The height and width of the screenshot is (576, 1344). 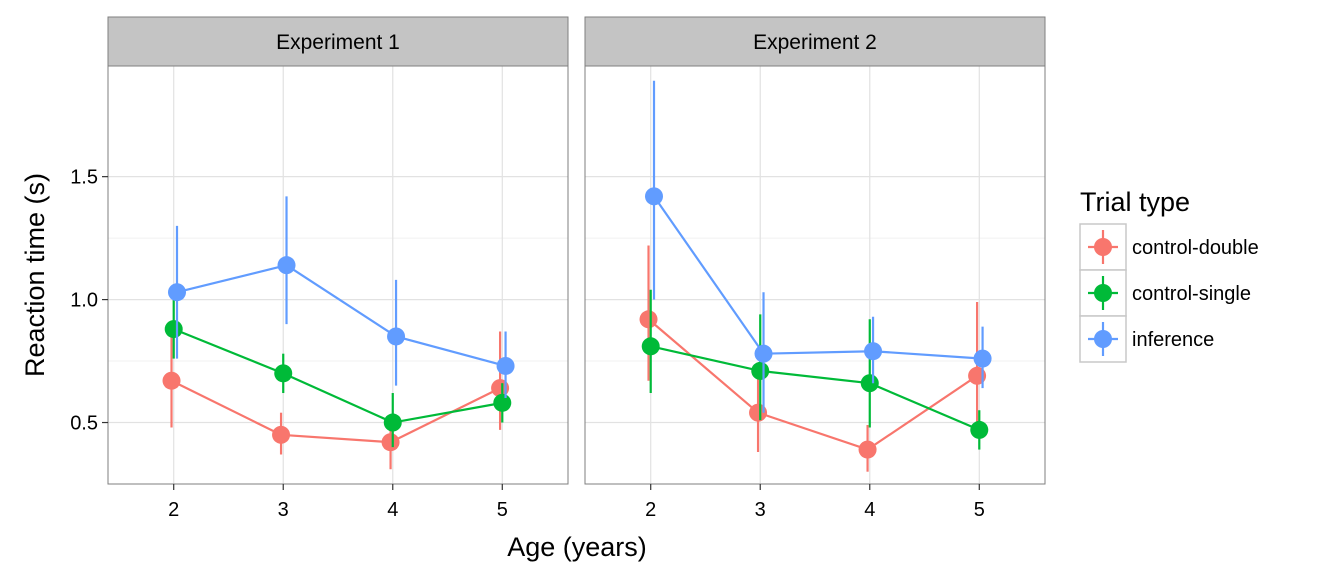 What do you see at coordinates (1191, 294) in the screenshot?
I see `legend-label: control-single` at bounding box center [1191, 294].